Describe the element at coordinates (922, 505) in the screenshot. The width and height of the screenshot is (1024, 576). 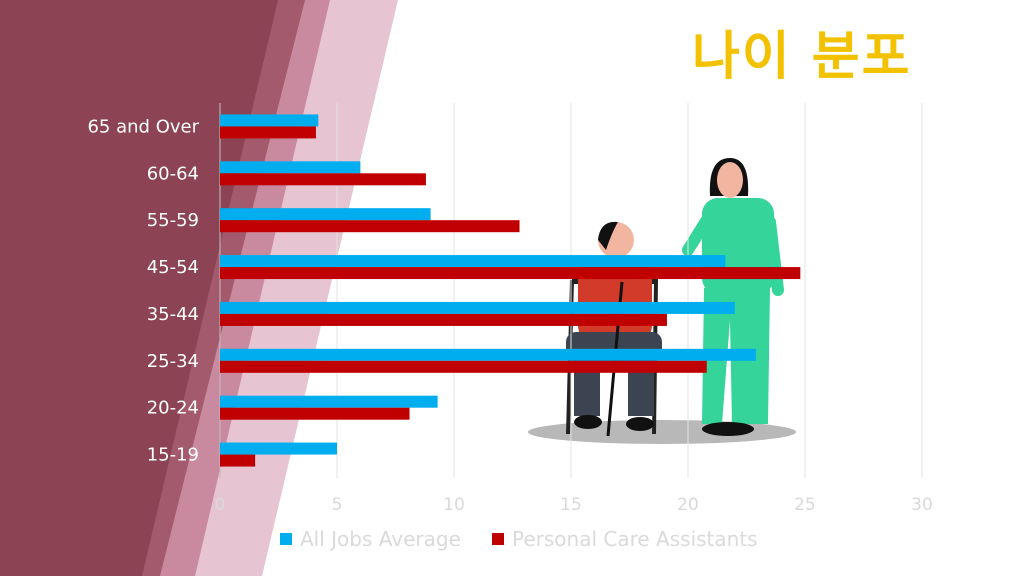
I see `x-tick-label: 30` at that location.